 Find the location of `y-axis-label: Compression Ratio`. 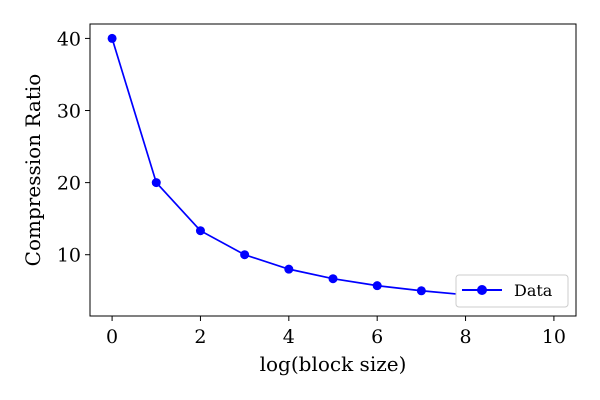

y-axis-label: Compression Ratio is located at coordinates (33, 170).